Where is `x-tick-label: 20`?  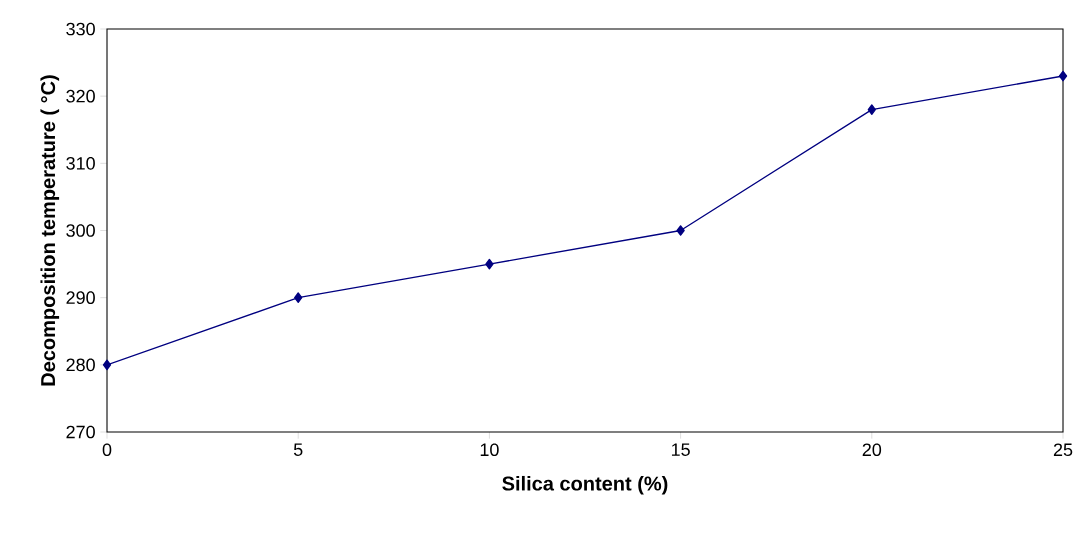 x-tick-label: 20 is located at coordinates (872, 450).